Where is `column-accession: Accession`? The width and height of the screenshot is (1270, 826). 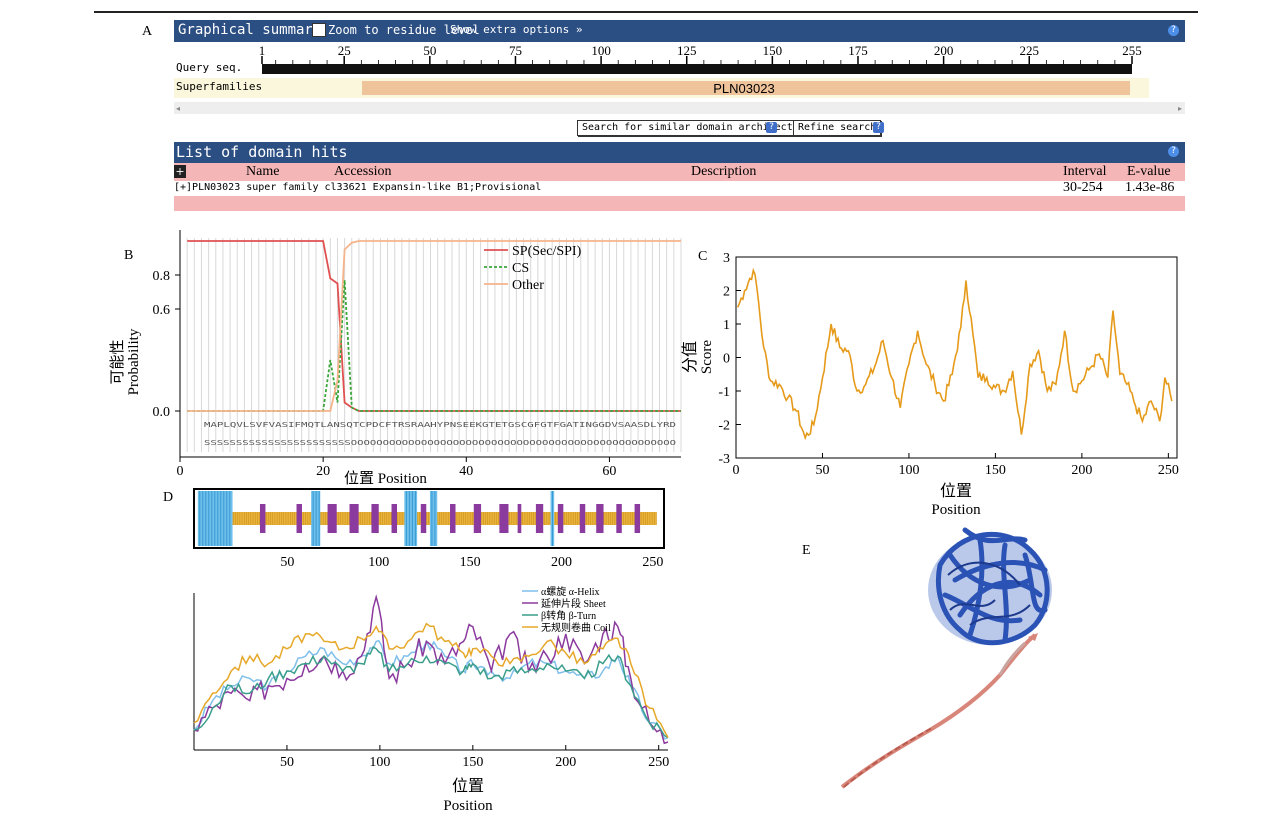 column-accession: Accession is located at coordinates (363, 171).